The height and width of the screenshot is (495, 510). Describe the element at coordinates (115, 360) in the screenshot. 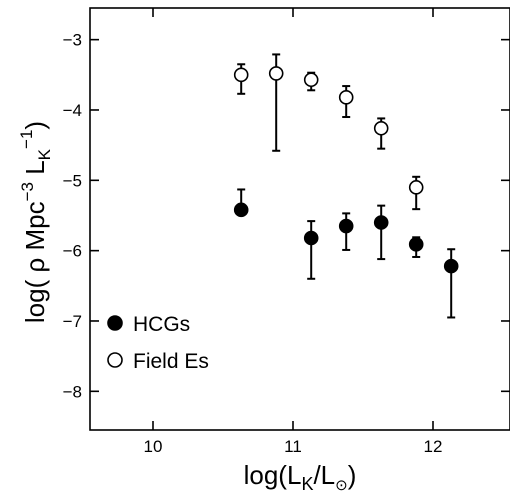

I see `legend-marker-field-es` at that location.